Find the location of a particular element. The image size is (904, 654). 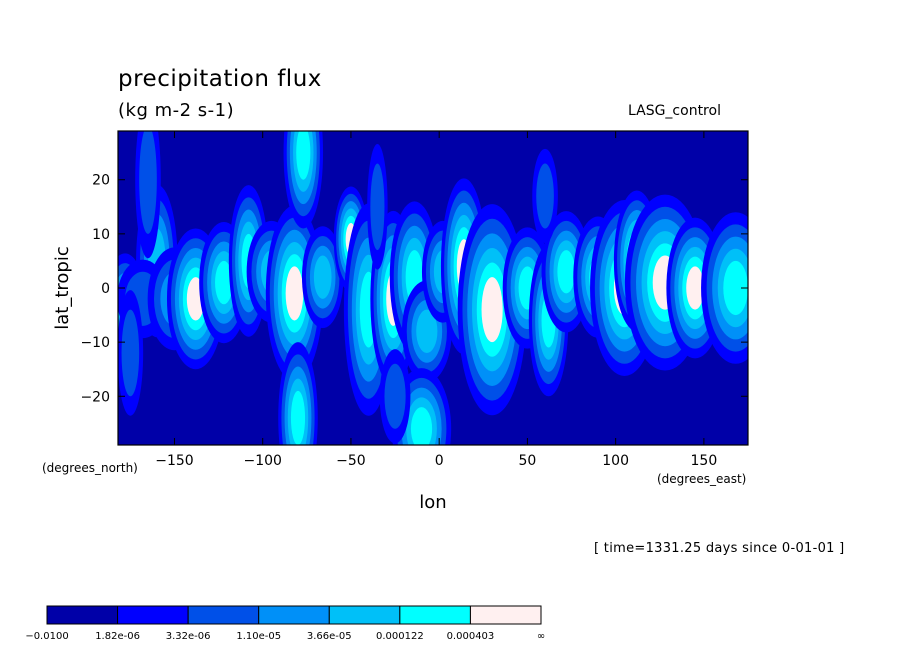

x-tick-label: −50 is located at coordinates (351, 461).